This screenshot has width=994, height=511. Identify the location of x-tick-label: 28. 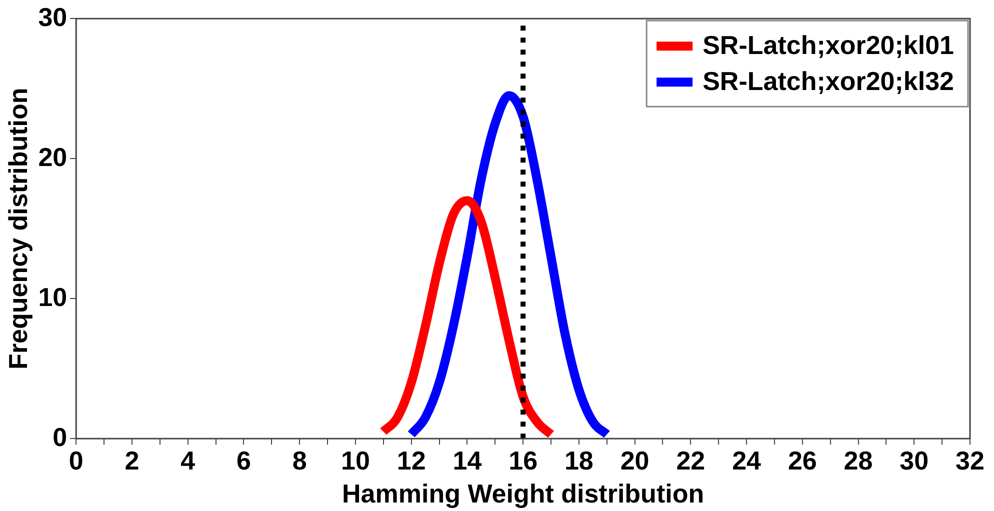
(858, 460).